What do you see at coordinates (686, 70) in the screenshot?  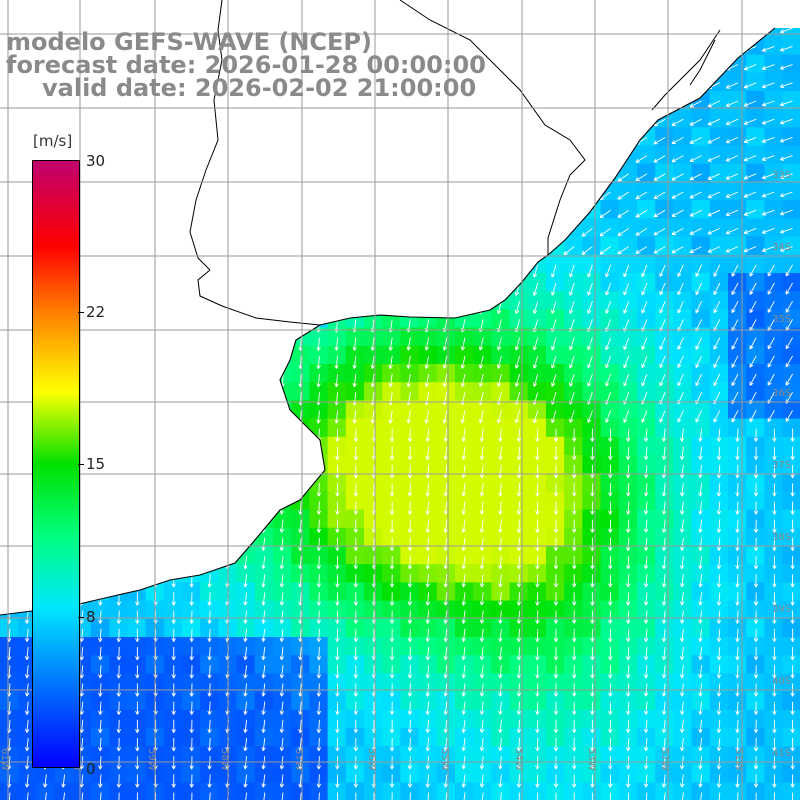 I see `lagoon-outline` at bounding box center [686, 70].